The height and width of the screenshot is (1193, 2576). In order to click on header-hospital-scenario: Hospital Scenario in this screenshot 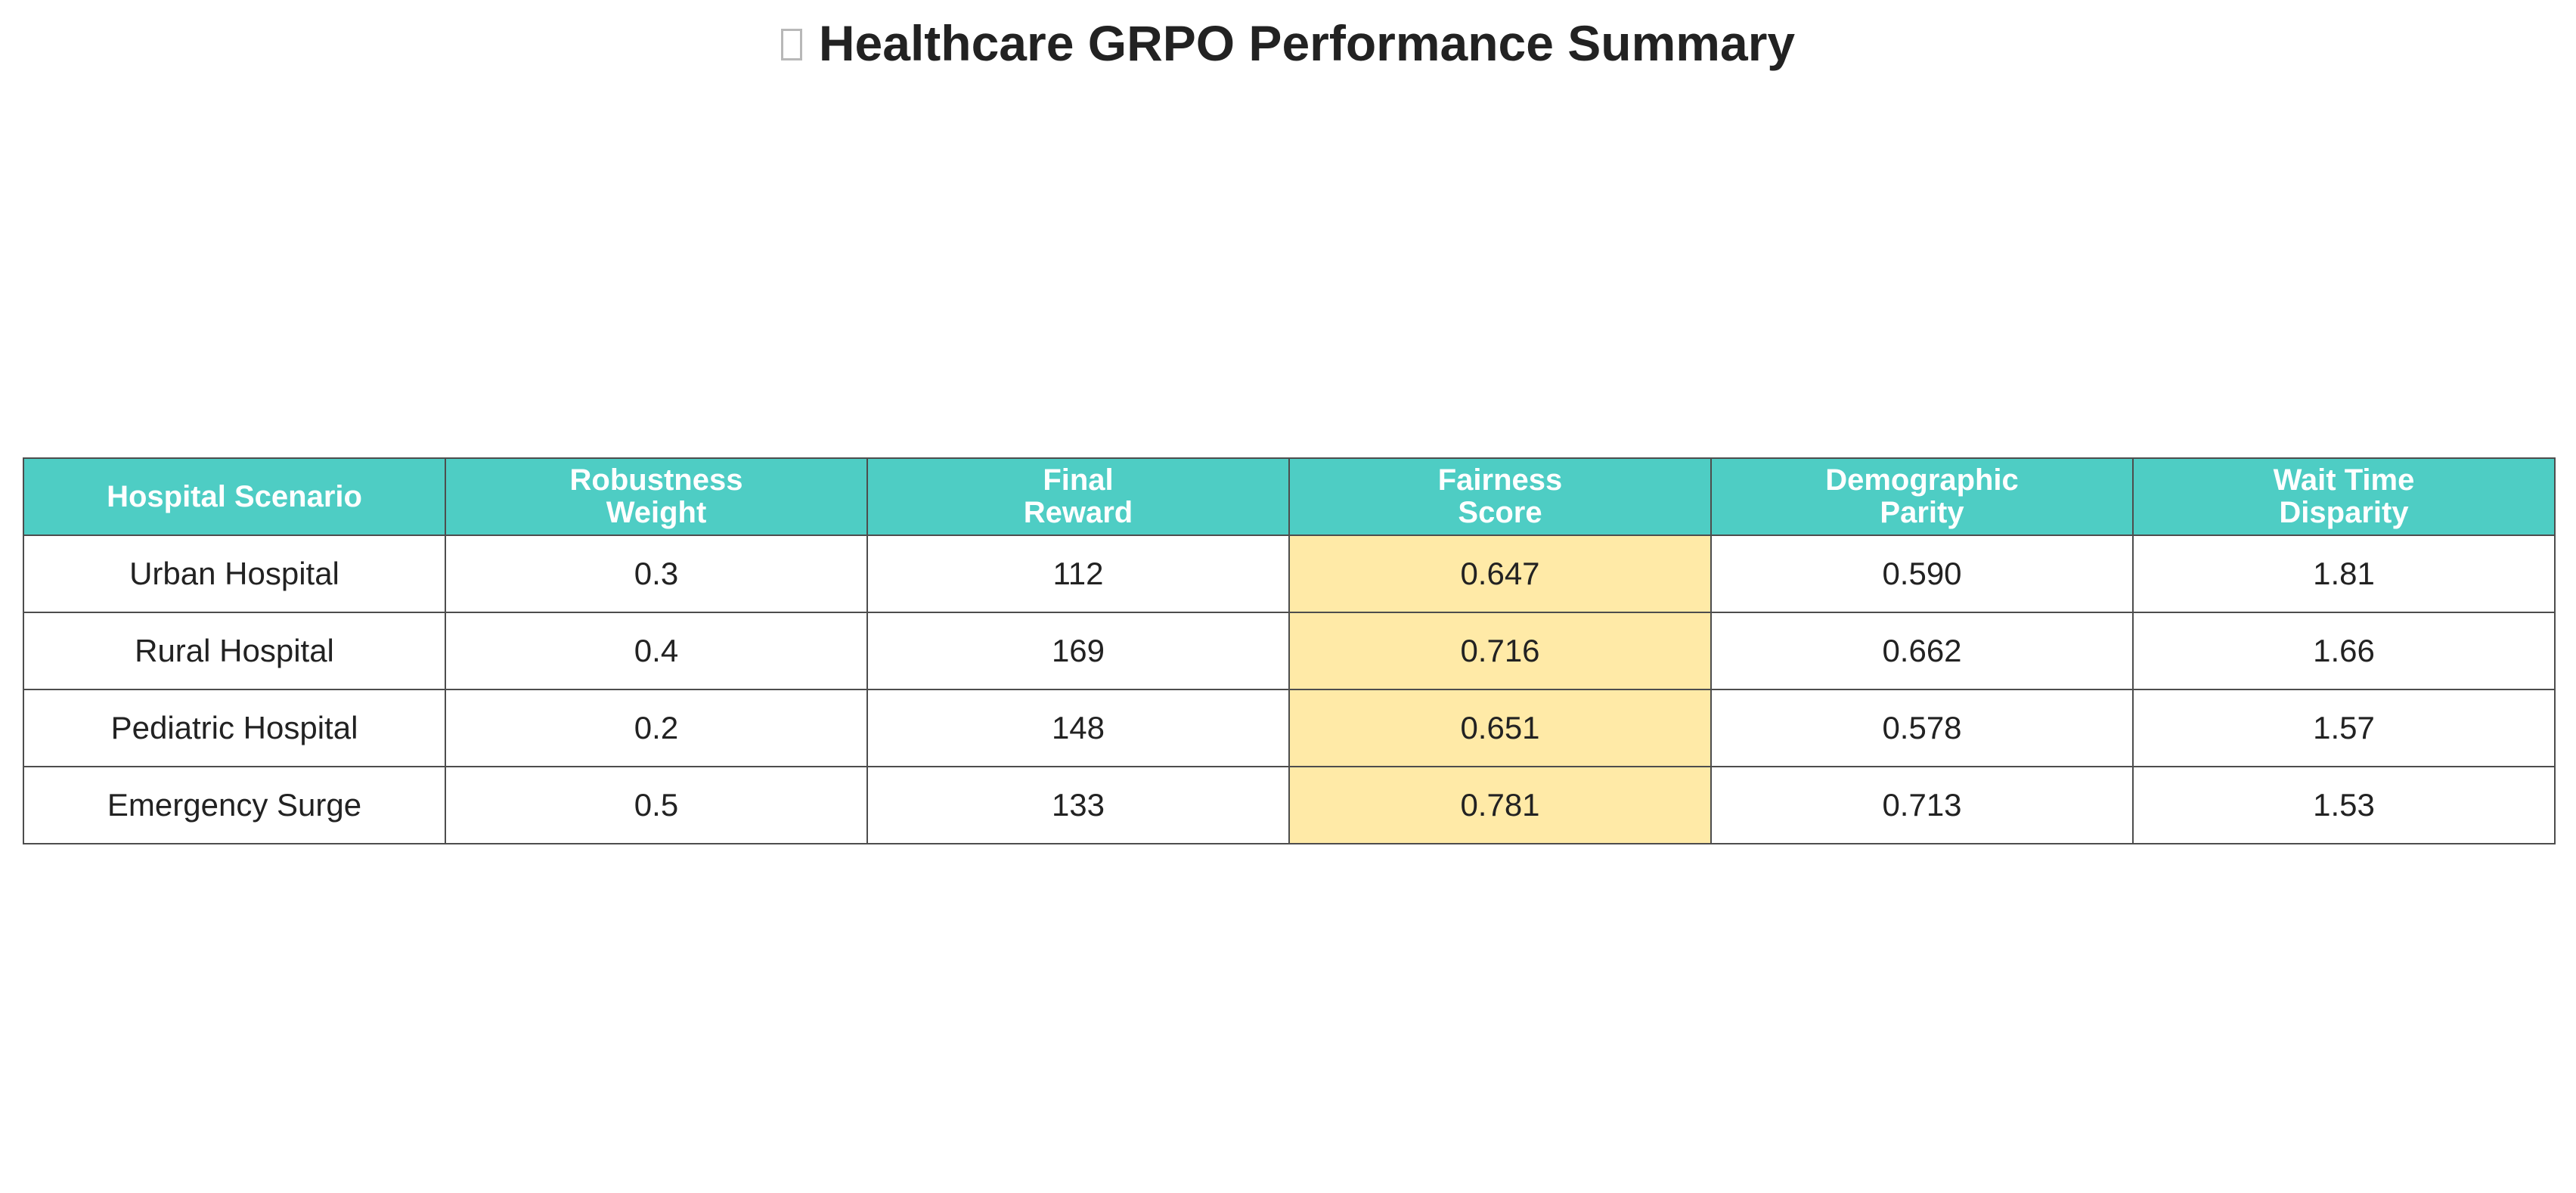, I will do `click(235, 496)`.